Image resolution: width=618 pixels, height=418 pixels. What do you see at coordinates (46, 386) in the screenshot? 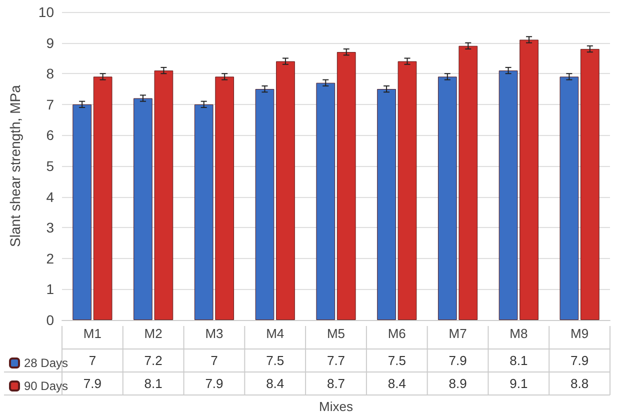
I see `legend-label: 90 Days` at bounding box center [46, 386].